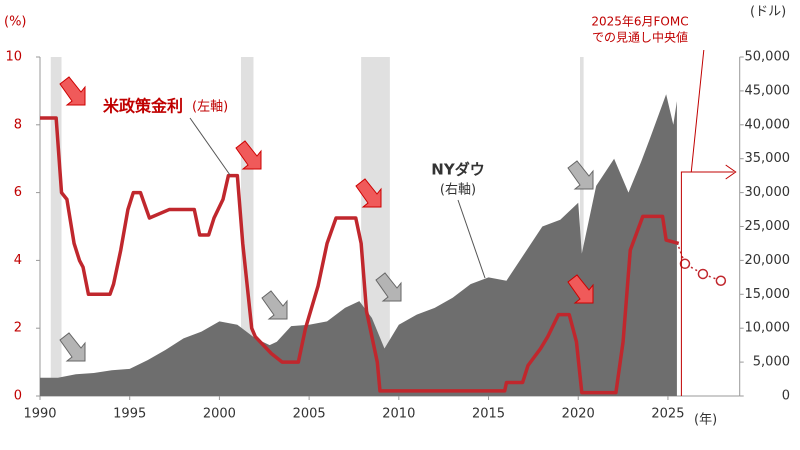 The width and height of the screenshot is (800, 450). What do you see at coordinates (768, 192) in the screenshot?
I see `y2-tick-label: 30,000` at bounding box center [768, 192].